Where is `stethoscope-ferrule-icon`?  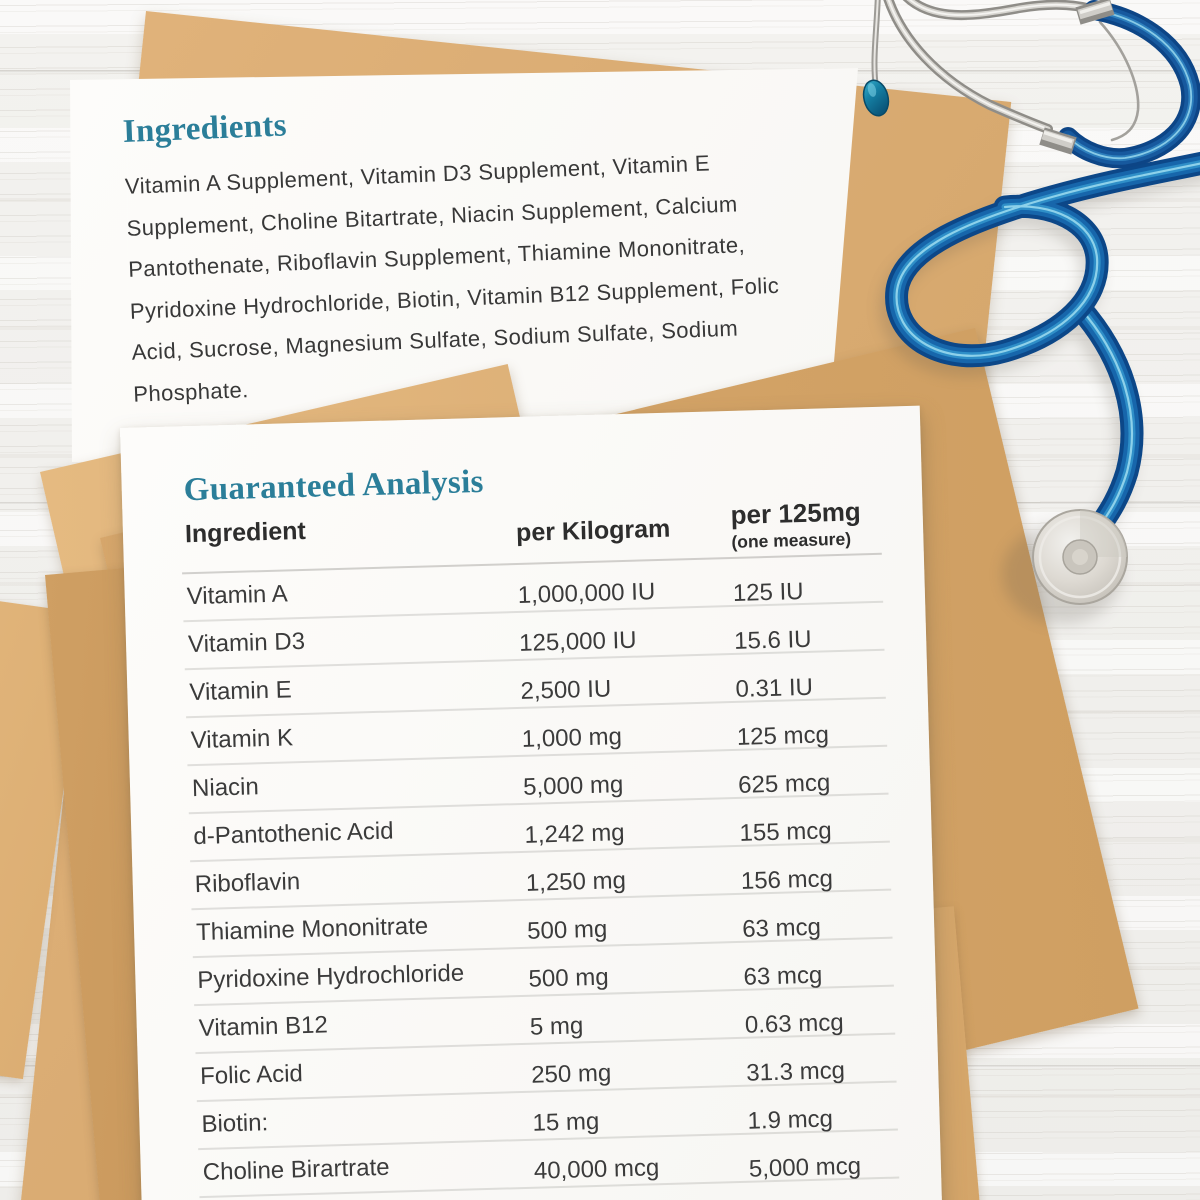 stethoscope-ferrule-icon is located at coordinates (1077, 77).